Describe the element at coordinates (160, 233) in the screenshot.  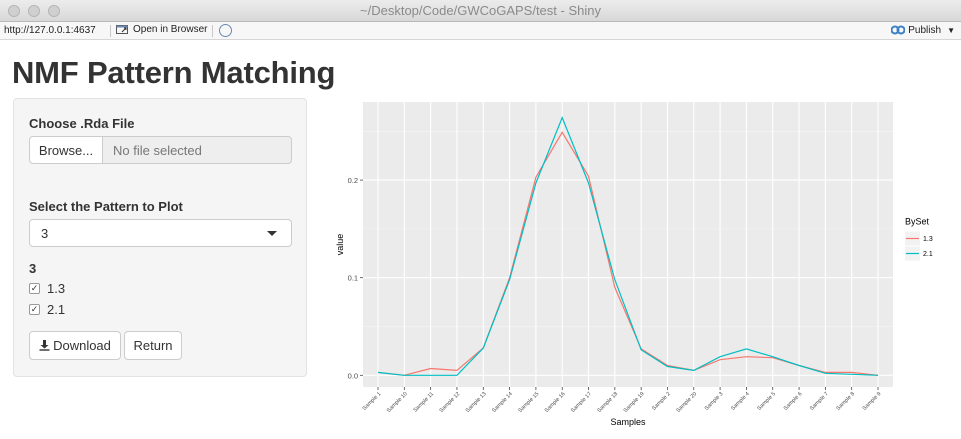
I see `pattern-select: 3` at that location.